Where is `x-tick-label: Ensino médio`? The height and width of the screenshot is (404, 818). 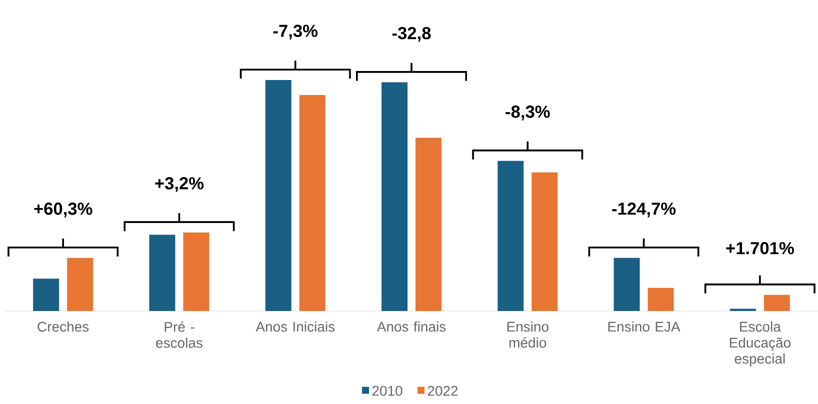
x-tick-label: Ensino médio is located at coordinates (527, 334).